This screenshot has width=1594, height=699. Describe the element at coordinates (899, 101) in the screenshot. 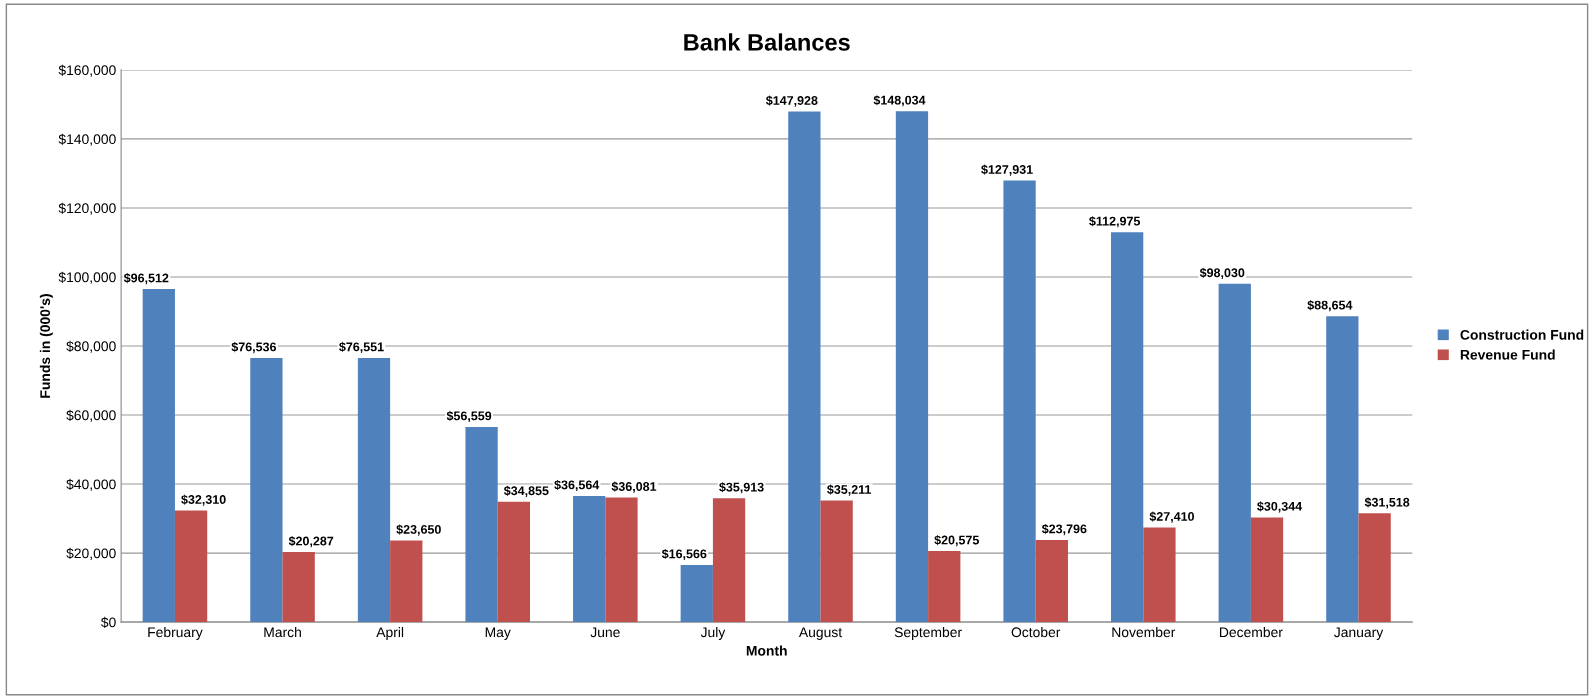

I see `data-label: $148,034` at that location.